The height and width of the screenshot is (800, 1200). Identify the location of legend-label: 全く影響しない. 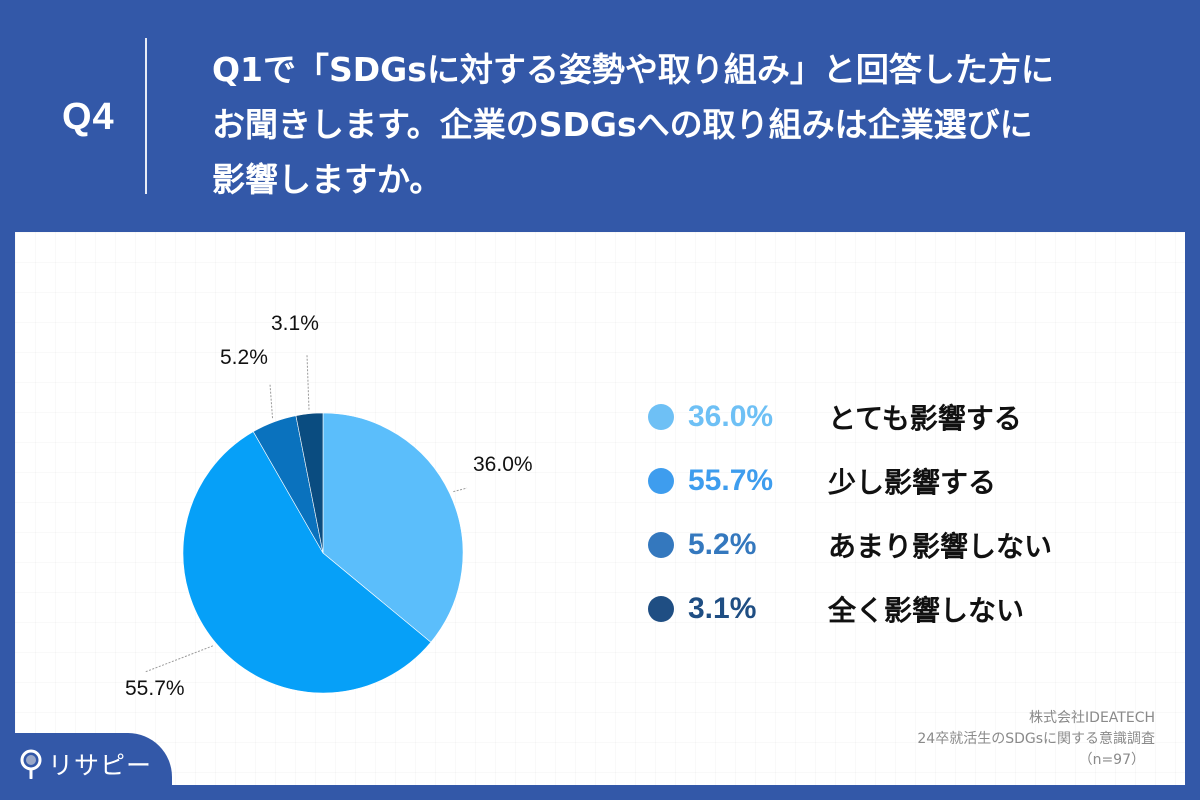
(926, 610).